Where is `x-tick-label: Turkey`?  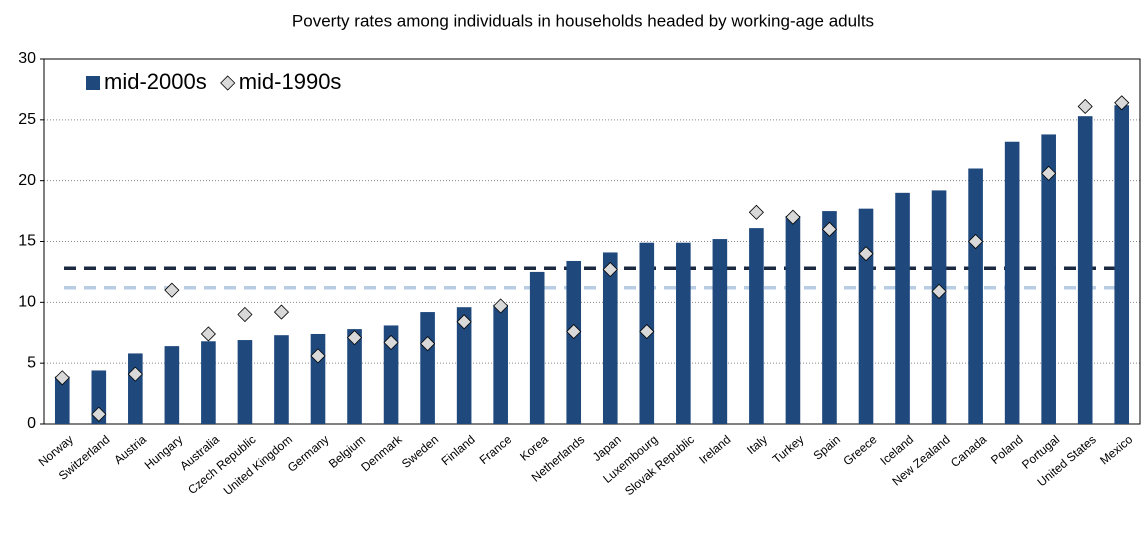
x-tick-label: Turkey is located at coordinates (788, 449).